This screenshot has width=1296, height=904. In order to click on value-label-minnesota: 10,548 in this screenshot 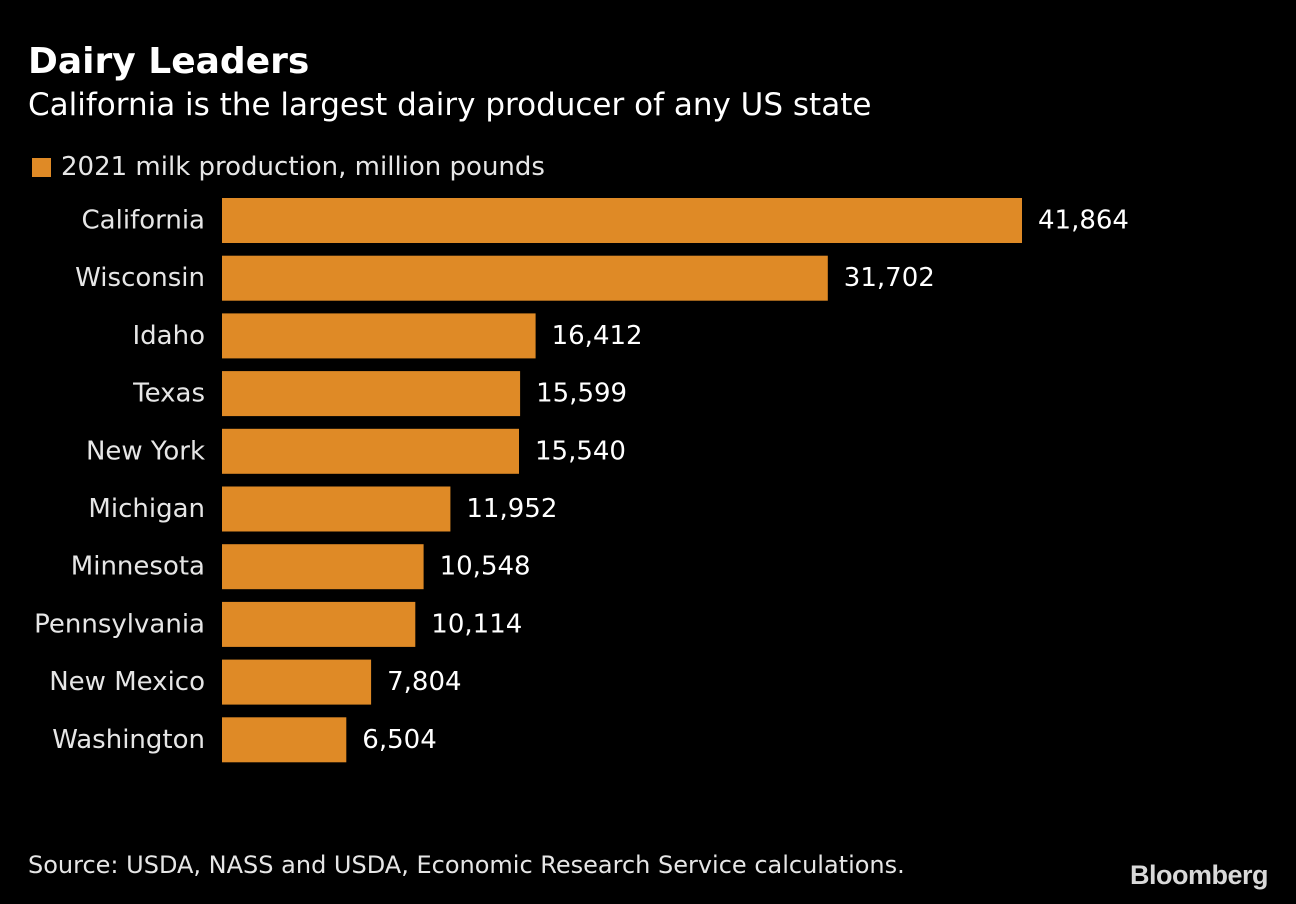, I will do `click(485, 567)`.